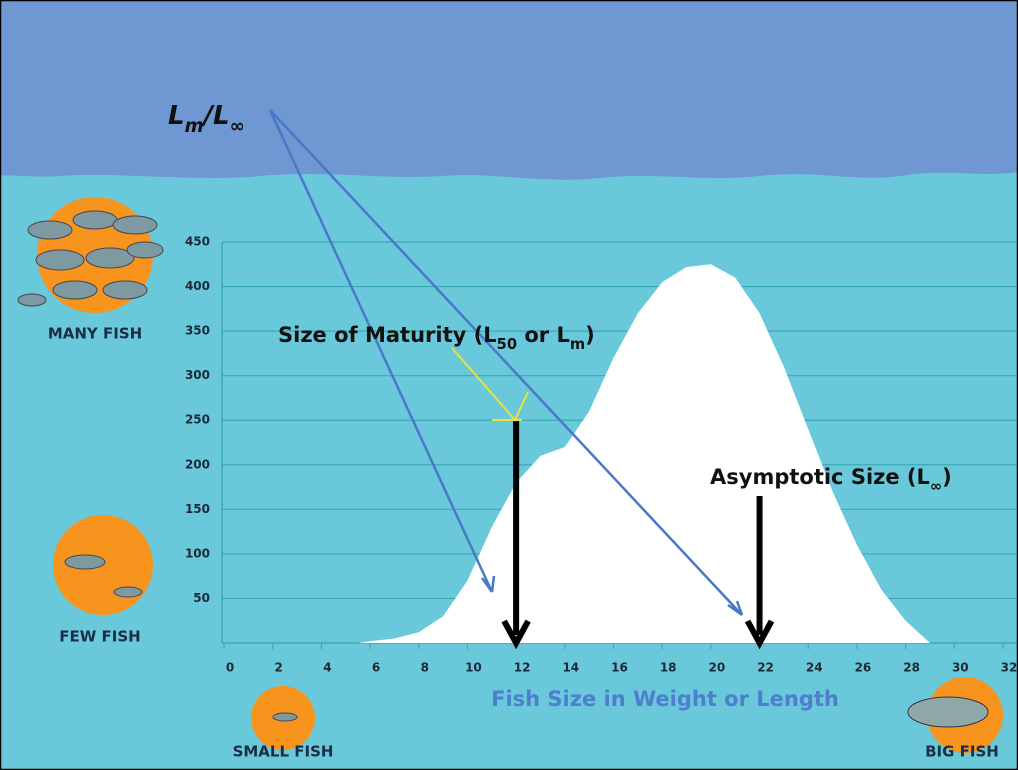 This screenshot has height=770, width=1018. Describe the element at coordinates (960, 668) in the screenshot. I see `x-tick-label: 30` at that location.